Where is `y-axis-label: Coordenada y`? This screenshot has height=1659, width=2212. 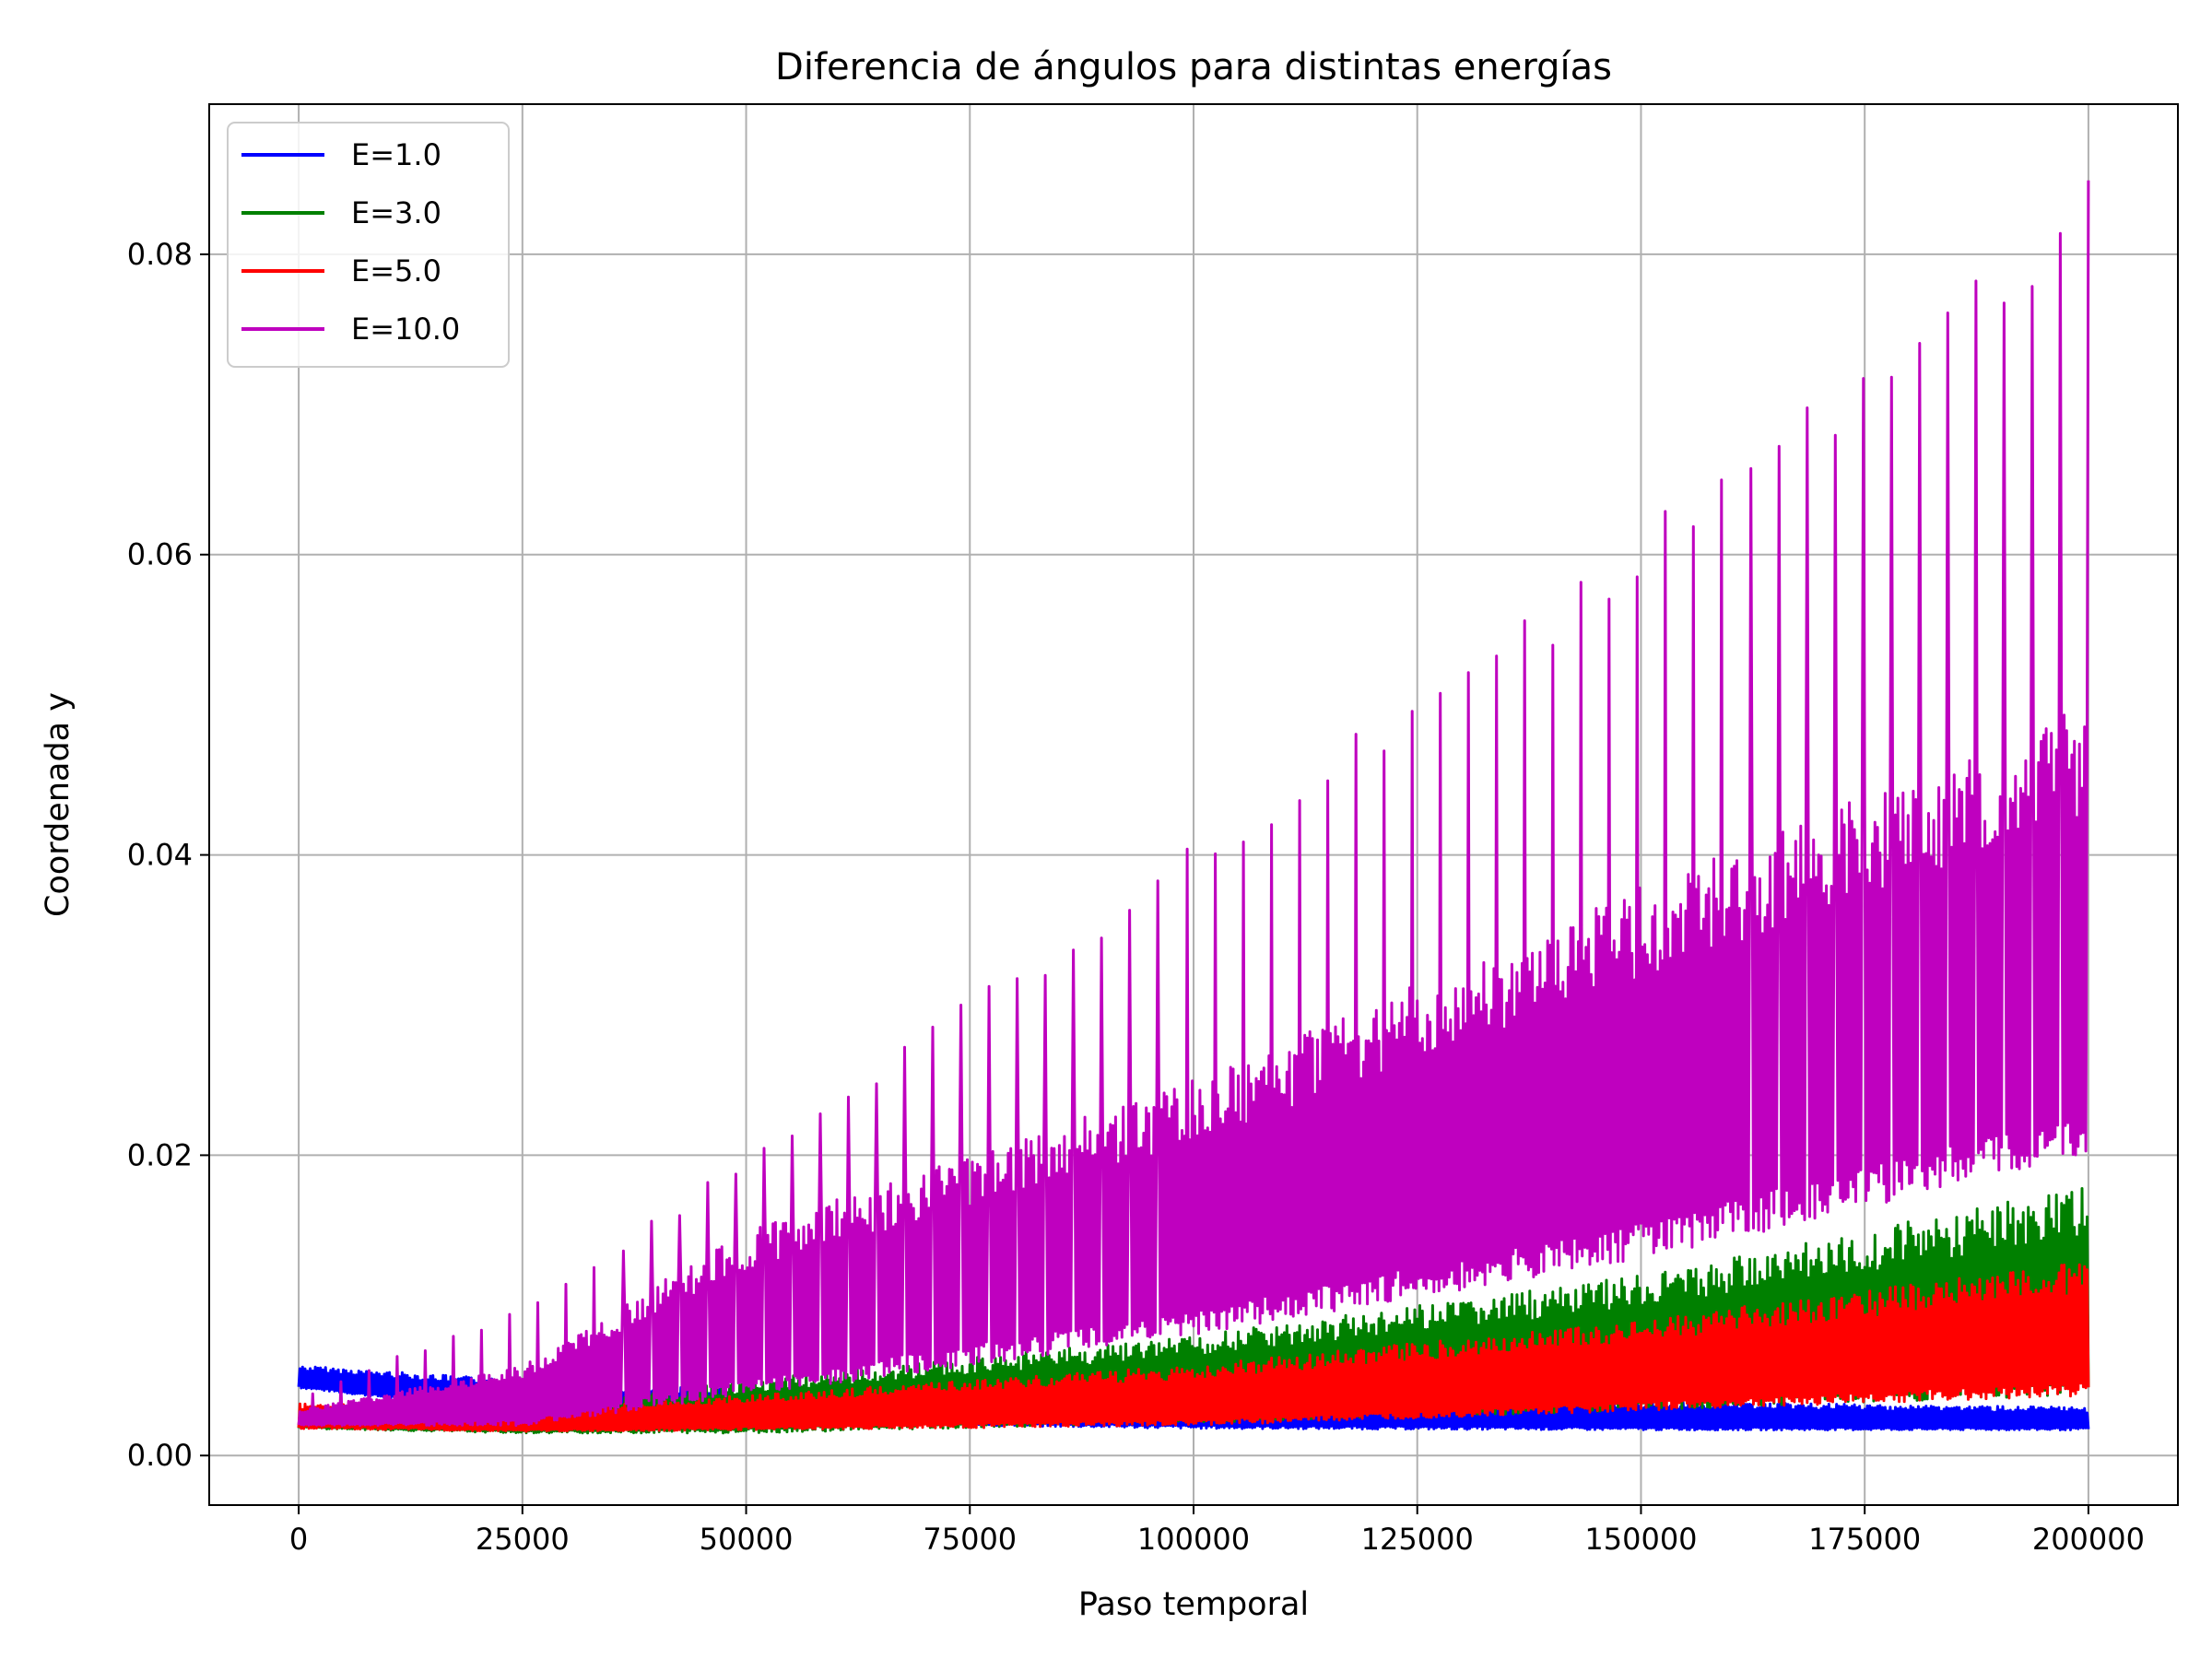
y-axis-label: Coordenada y is located at coordinates (58, 804).